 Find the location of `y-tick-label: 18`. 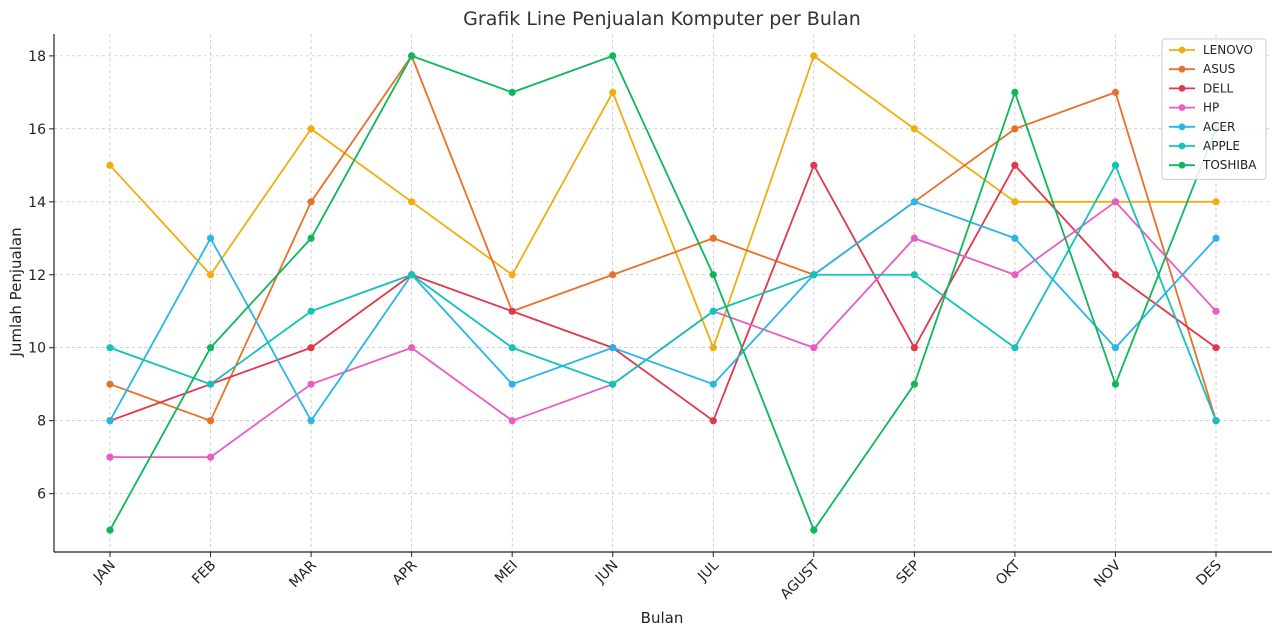

y-tick-label: 18 is located at coordinates (37, 57).